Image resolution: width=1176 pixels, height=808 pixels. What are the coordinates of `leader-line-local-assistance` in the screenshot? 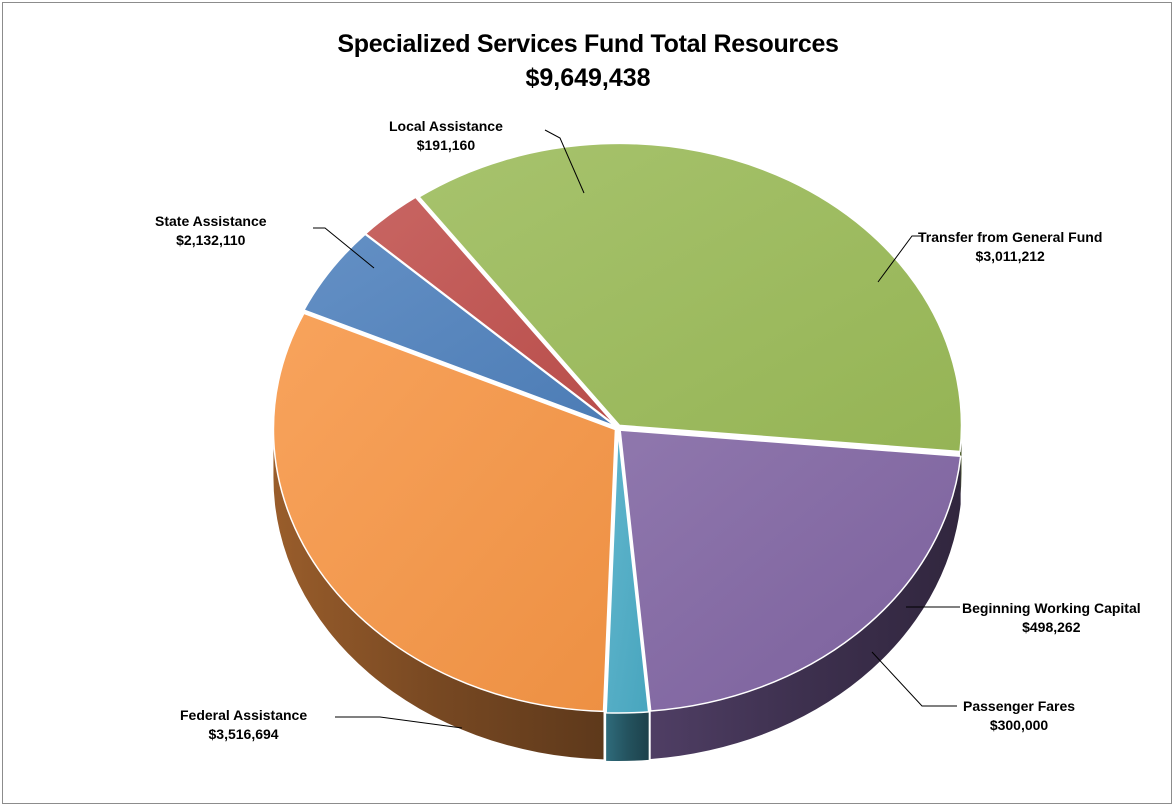 It's located at (564, 161).